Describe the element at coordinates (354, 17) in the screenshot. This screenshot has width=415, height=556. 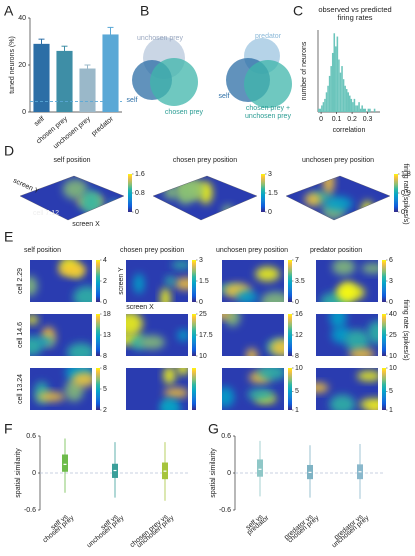
I see `chart-title: firing rates` at that location.